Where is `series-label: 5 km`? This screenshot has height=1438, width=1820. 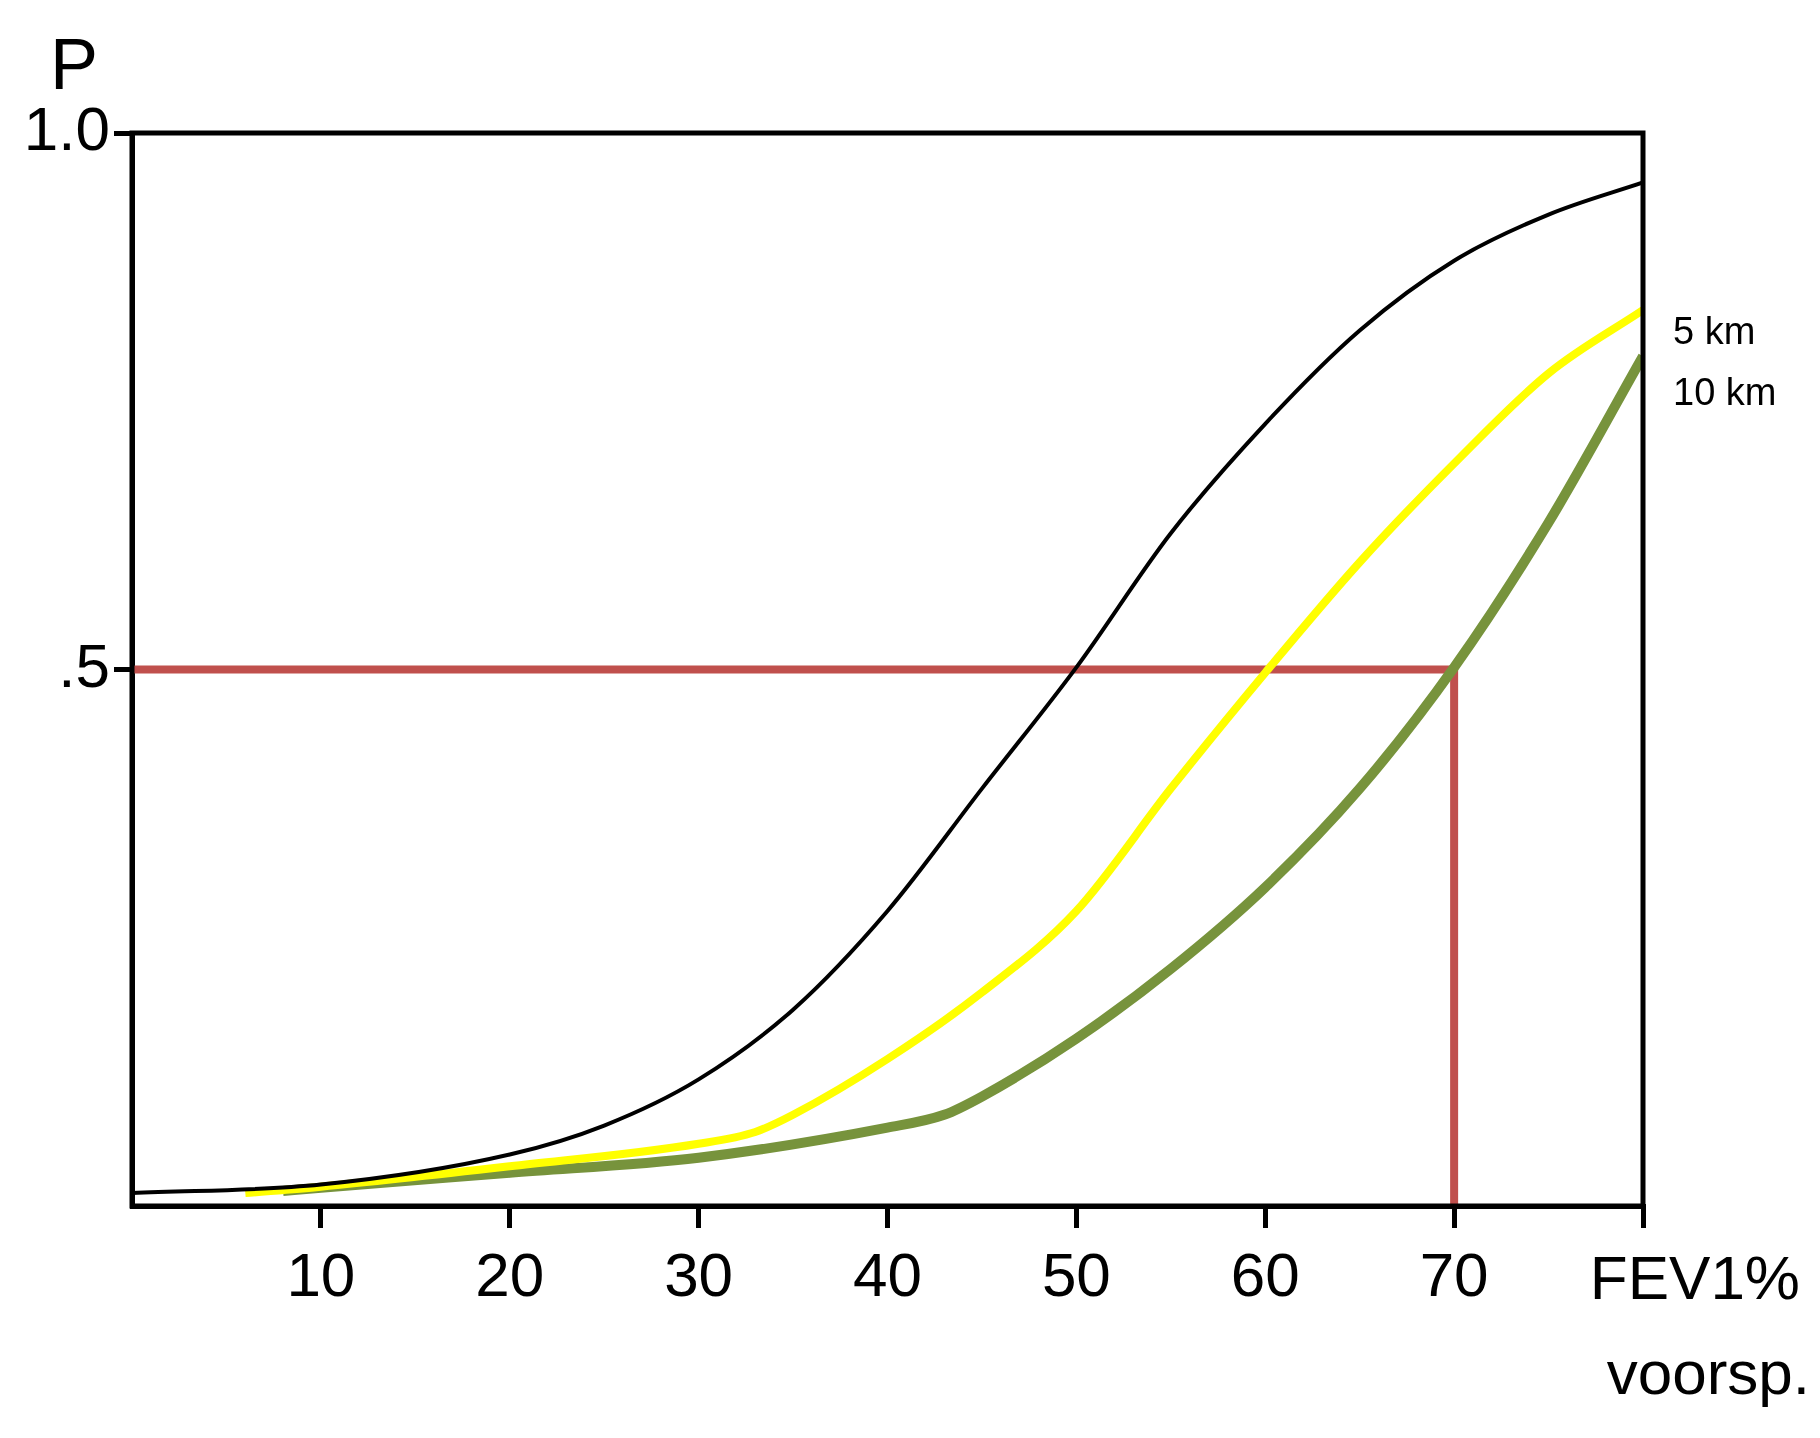
series-label: 5 km is located at coordinates (1714, 330).